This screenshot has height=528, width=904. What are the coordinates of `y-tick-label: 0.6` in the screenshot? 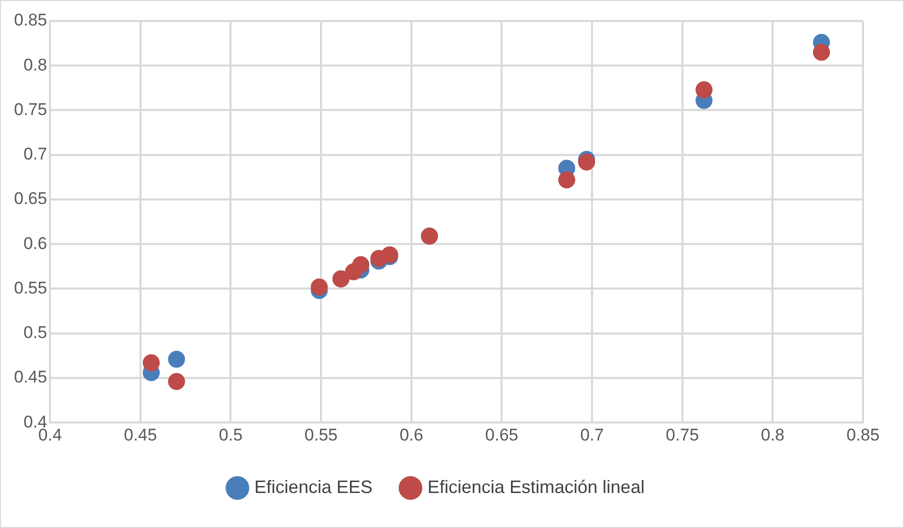 It's located at (35, 243).